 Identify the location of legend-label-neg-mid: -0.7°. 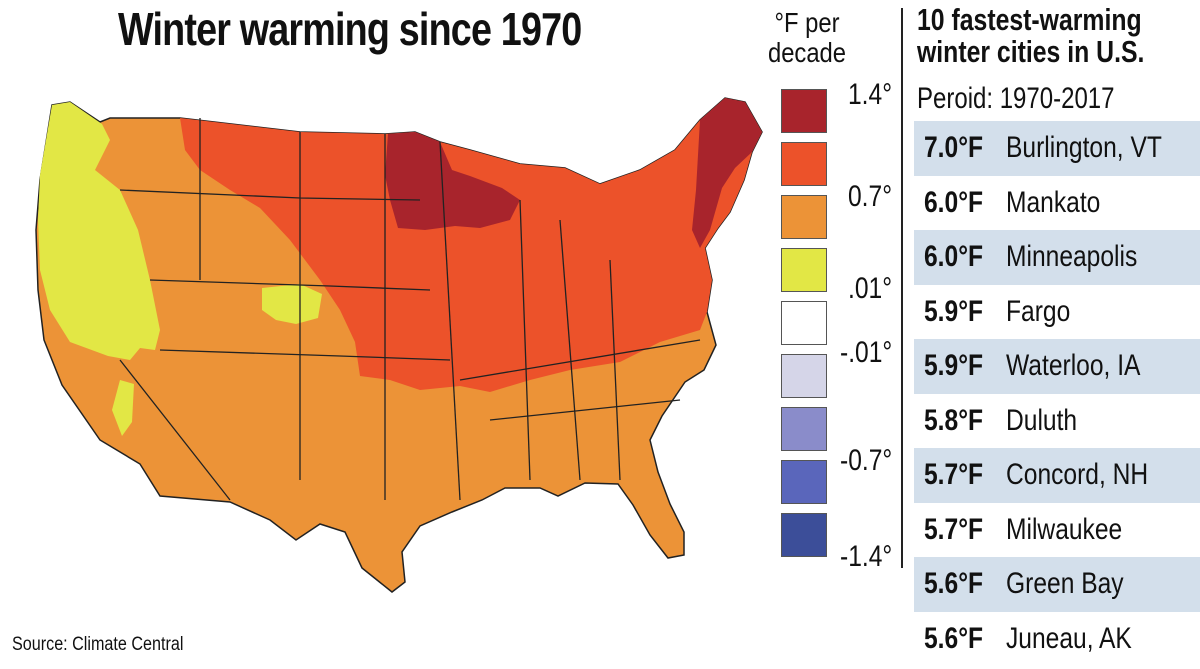
(866, 460).